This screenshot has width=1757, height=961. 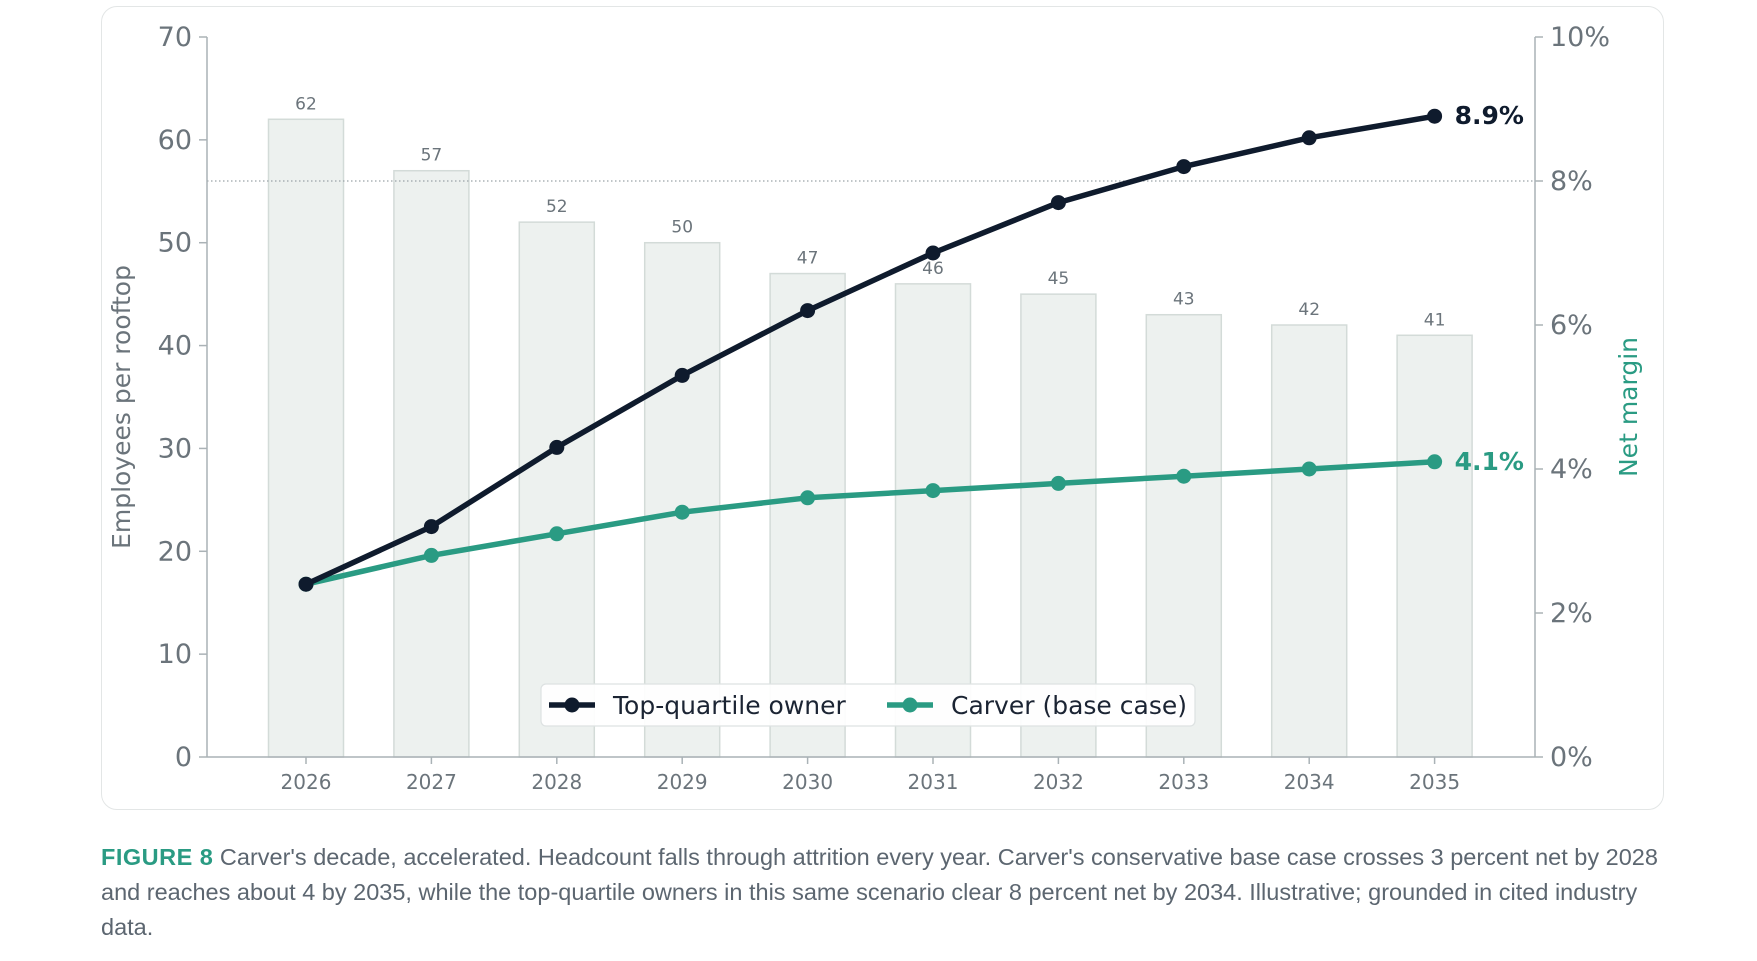 What do you see at coordinates (175, 654) in the screenshot?
I see `y-tick-label: 10` at bounding box center [175, 654].